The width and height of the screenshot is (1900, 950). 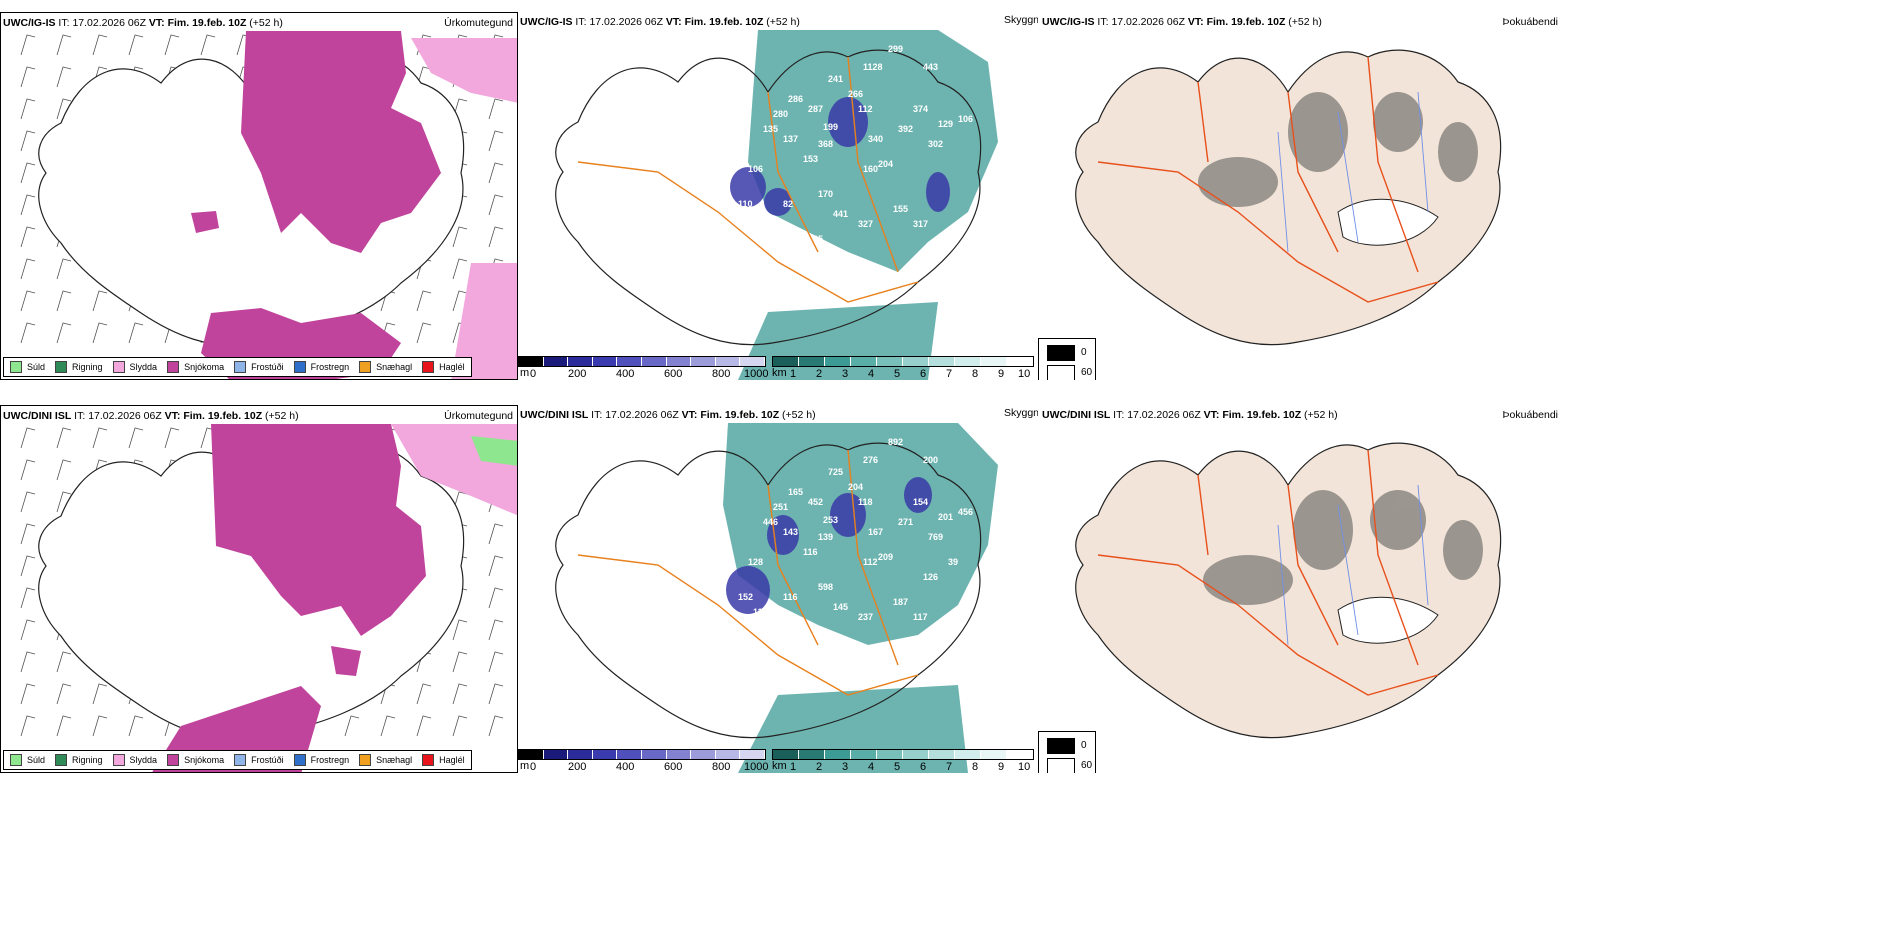 What do you see at coordinates (693, 234) in the screenshot?
I see `cloud-height-label: 96` at bounding box center [693, 234].